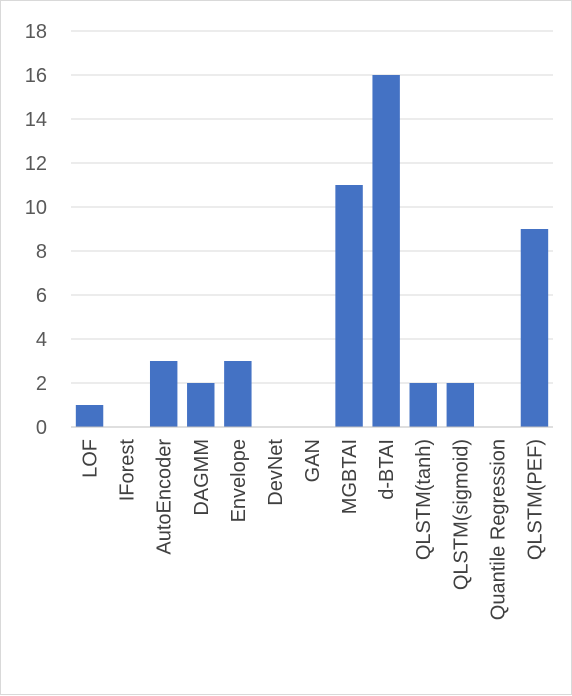 The width and height of the screenshot is (572, 696). Describe the element at coordinates (238, 394) in the screenshot. I see `bar-envelope` at that location.